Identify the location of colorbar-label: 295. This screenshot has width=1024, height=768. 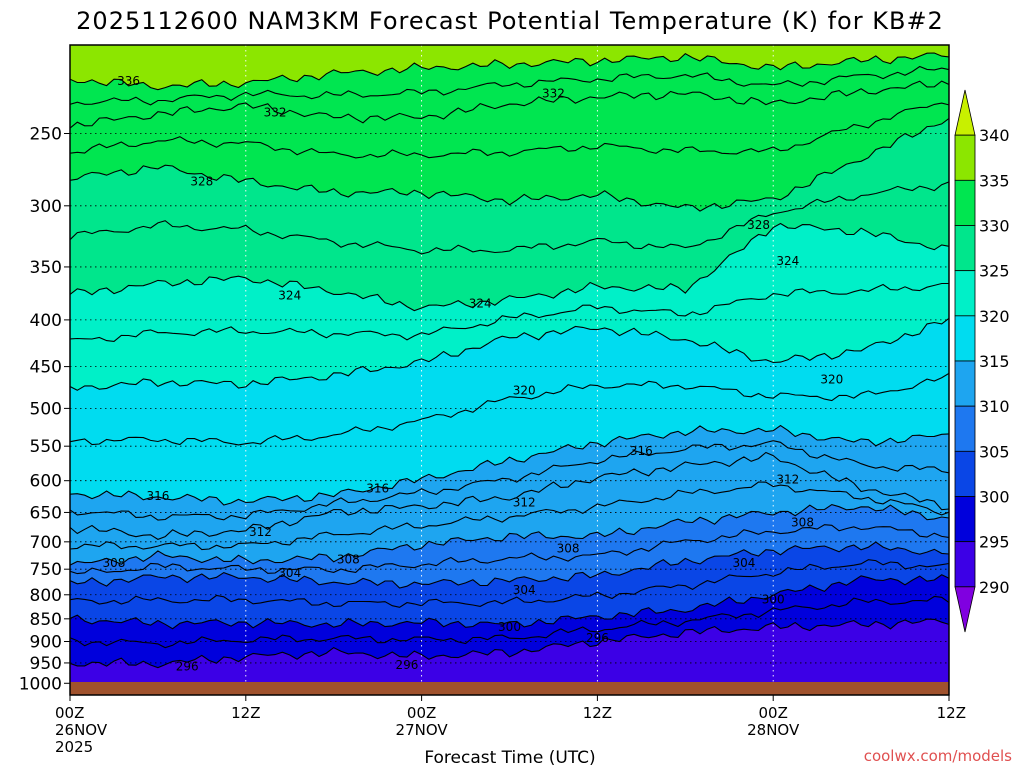
(994, 542).